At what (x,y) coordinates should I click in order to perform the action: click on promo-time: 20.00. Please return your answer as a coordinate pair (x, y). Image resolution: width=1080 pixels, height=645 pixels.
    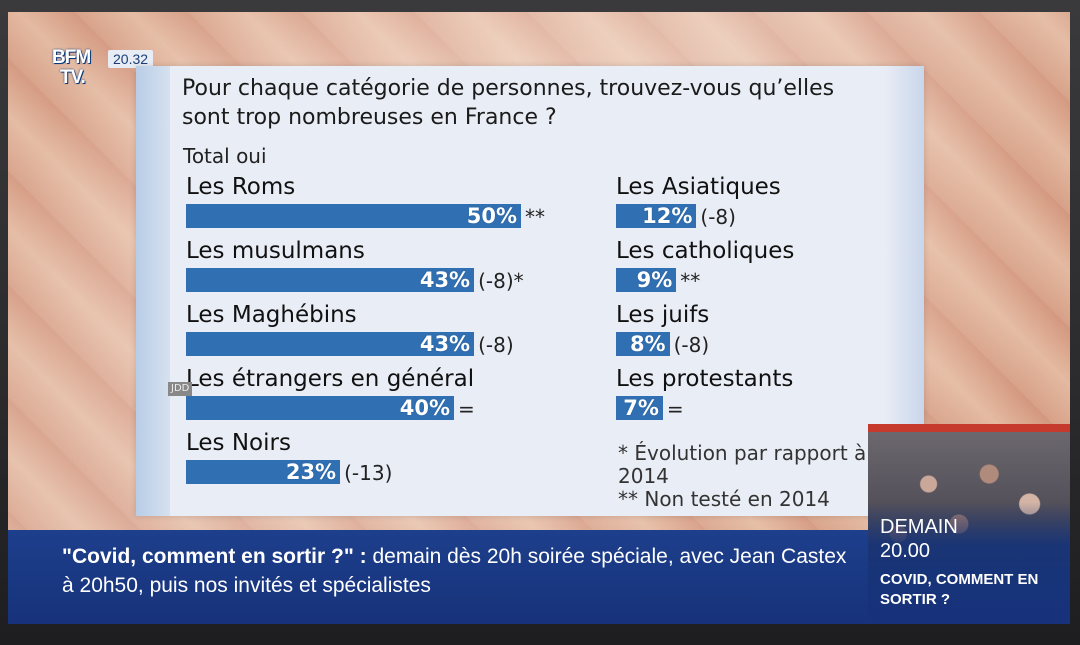
    Looking at the image, I should click on (905, 551).